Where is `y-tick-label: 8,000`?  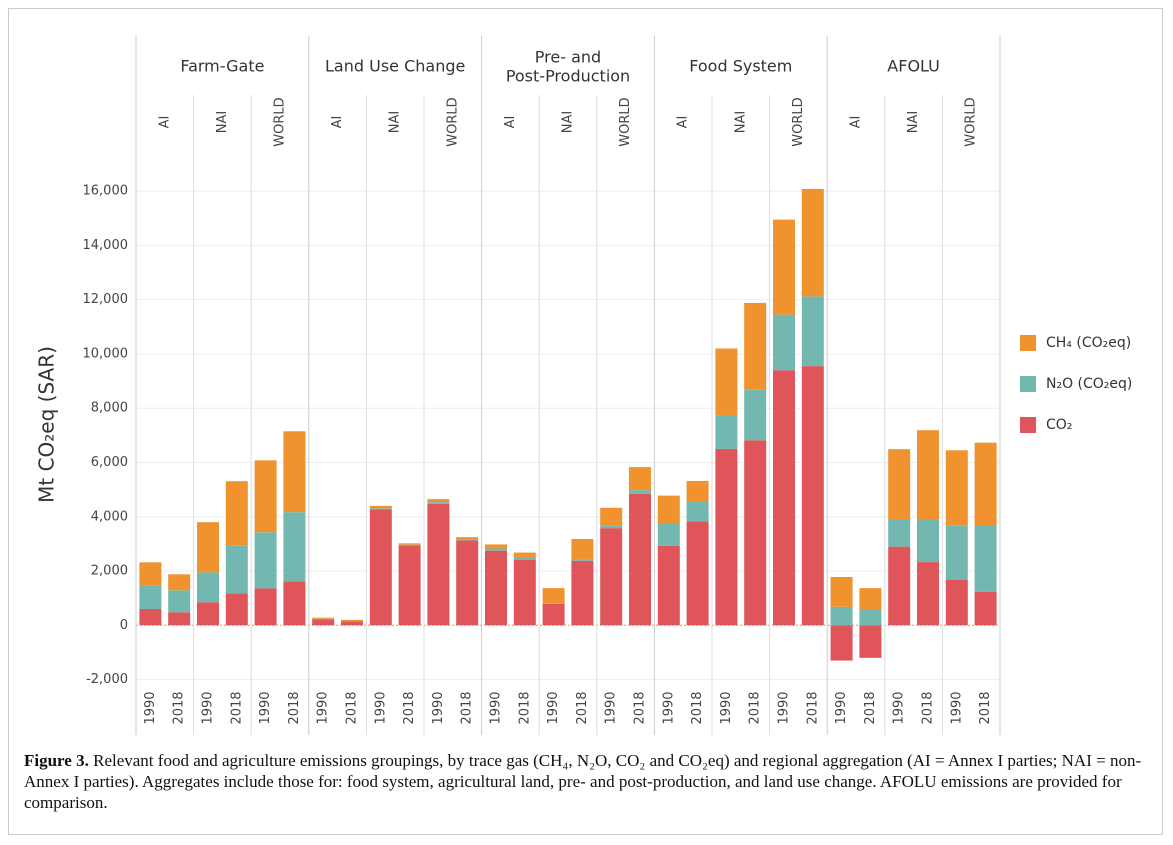 y-tick-label: 8,000 is located at coordinates (109, 408).